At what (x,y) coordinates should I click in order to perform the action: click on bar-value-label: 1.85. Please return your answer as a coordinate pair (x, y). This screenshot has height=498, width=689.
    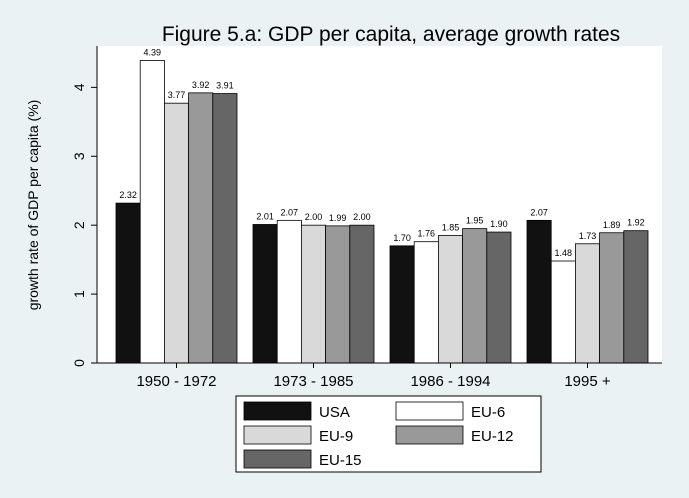
    Looking at the image, I should click on (451, 228).